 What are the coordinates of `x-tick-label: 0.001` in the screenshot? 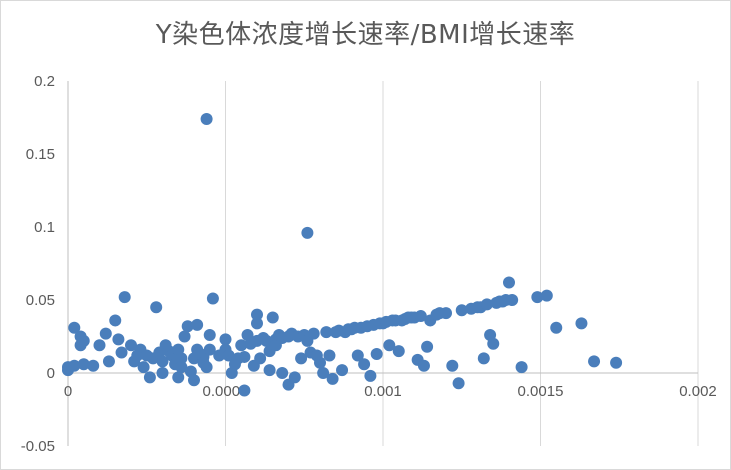 It's located at (383, 391).